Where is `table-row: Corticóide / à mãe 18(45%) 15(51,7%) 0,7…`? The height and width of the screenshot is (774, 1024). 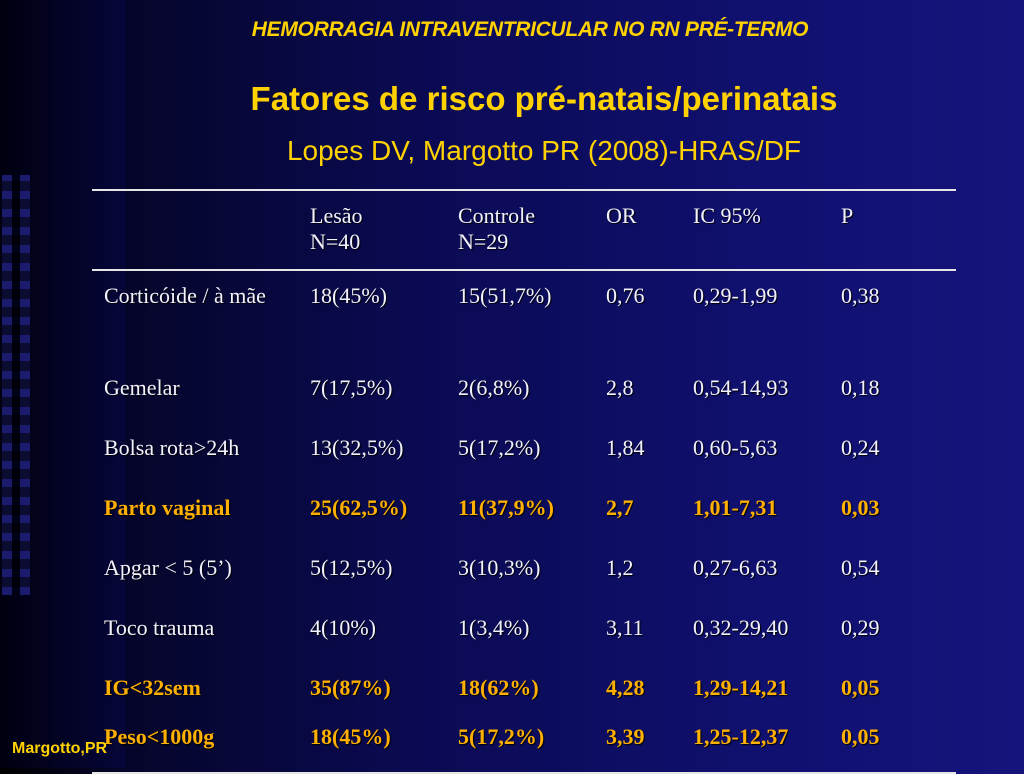 table-row: Corticóide / à mãe 18(45%) 15(51,7%) 0,7… is located at coordinates (524, 316).